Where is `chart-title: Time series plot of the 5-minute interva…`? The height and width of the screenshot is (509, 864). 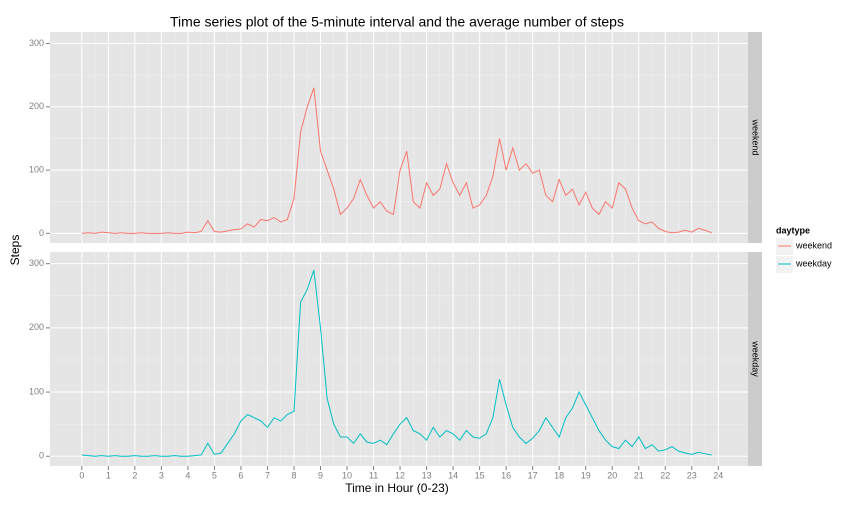 chart-title: Time series plot of the 5-minute interva… is located at coordinates (397, 22).